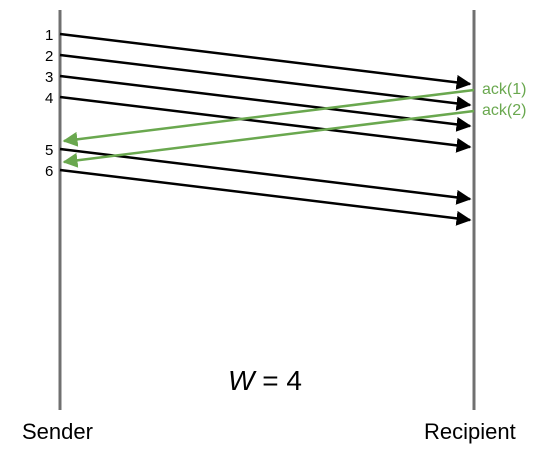 Image resolution: width=535 pixels, height=450 pixels. What do you see at coordinates (57, 431) in the screenshot?
I see `sender-label: Sender` at bounding box center [57, 431].